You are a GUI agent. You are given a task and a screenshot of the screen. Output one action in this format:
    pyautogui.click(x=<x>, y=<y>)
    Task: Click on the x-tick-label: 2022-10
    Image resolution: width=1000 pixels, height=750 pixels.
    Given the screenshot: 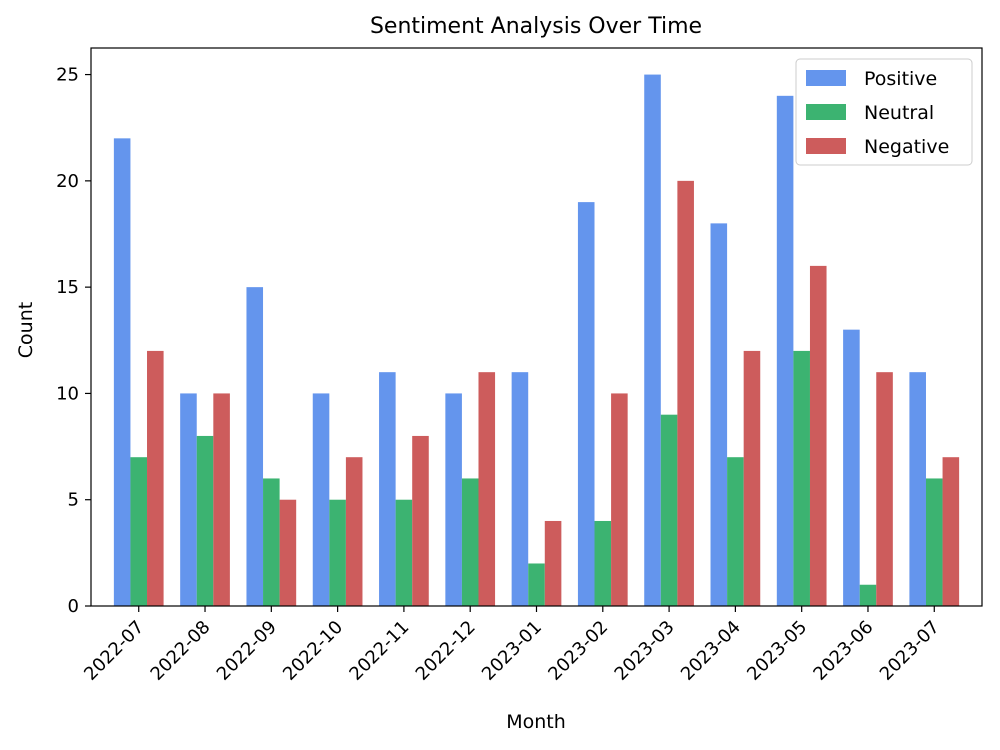 What is the action you would take?
    pyautogui.click(x=313, y=651)
    